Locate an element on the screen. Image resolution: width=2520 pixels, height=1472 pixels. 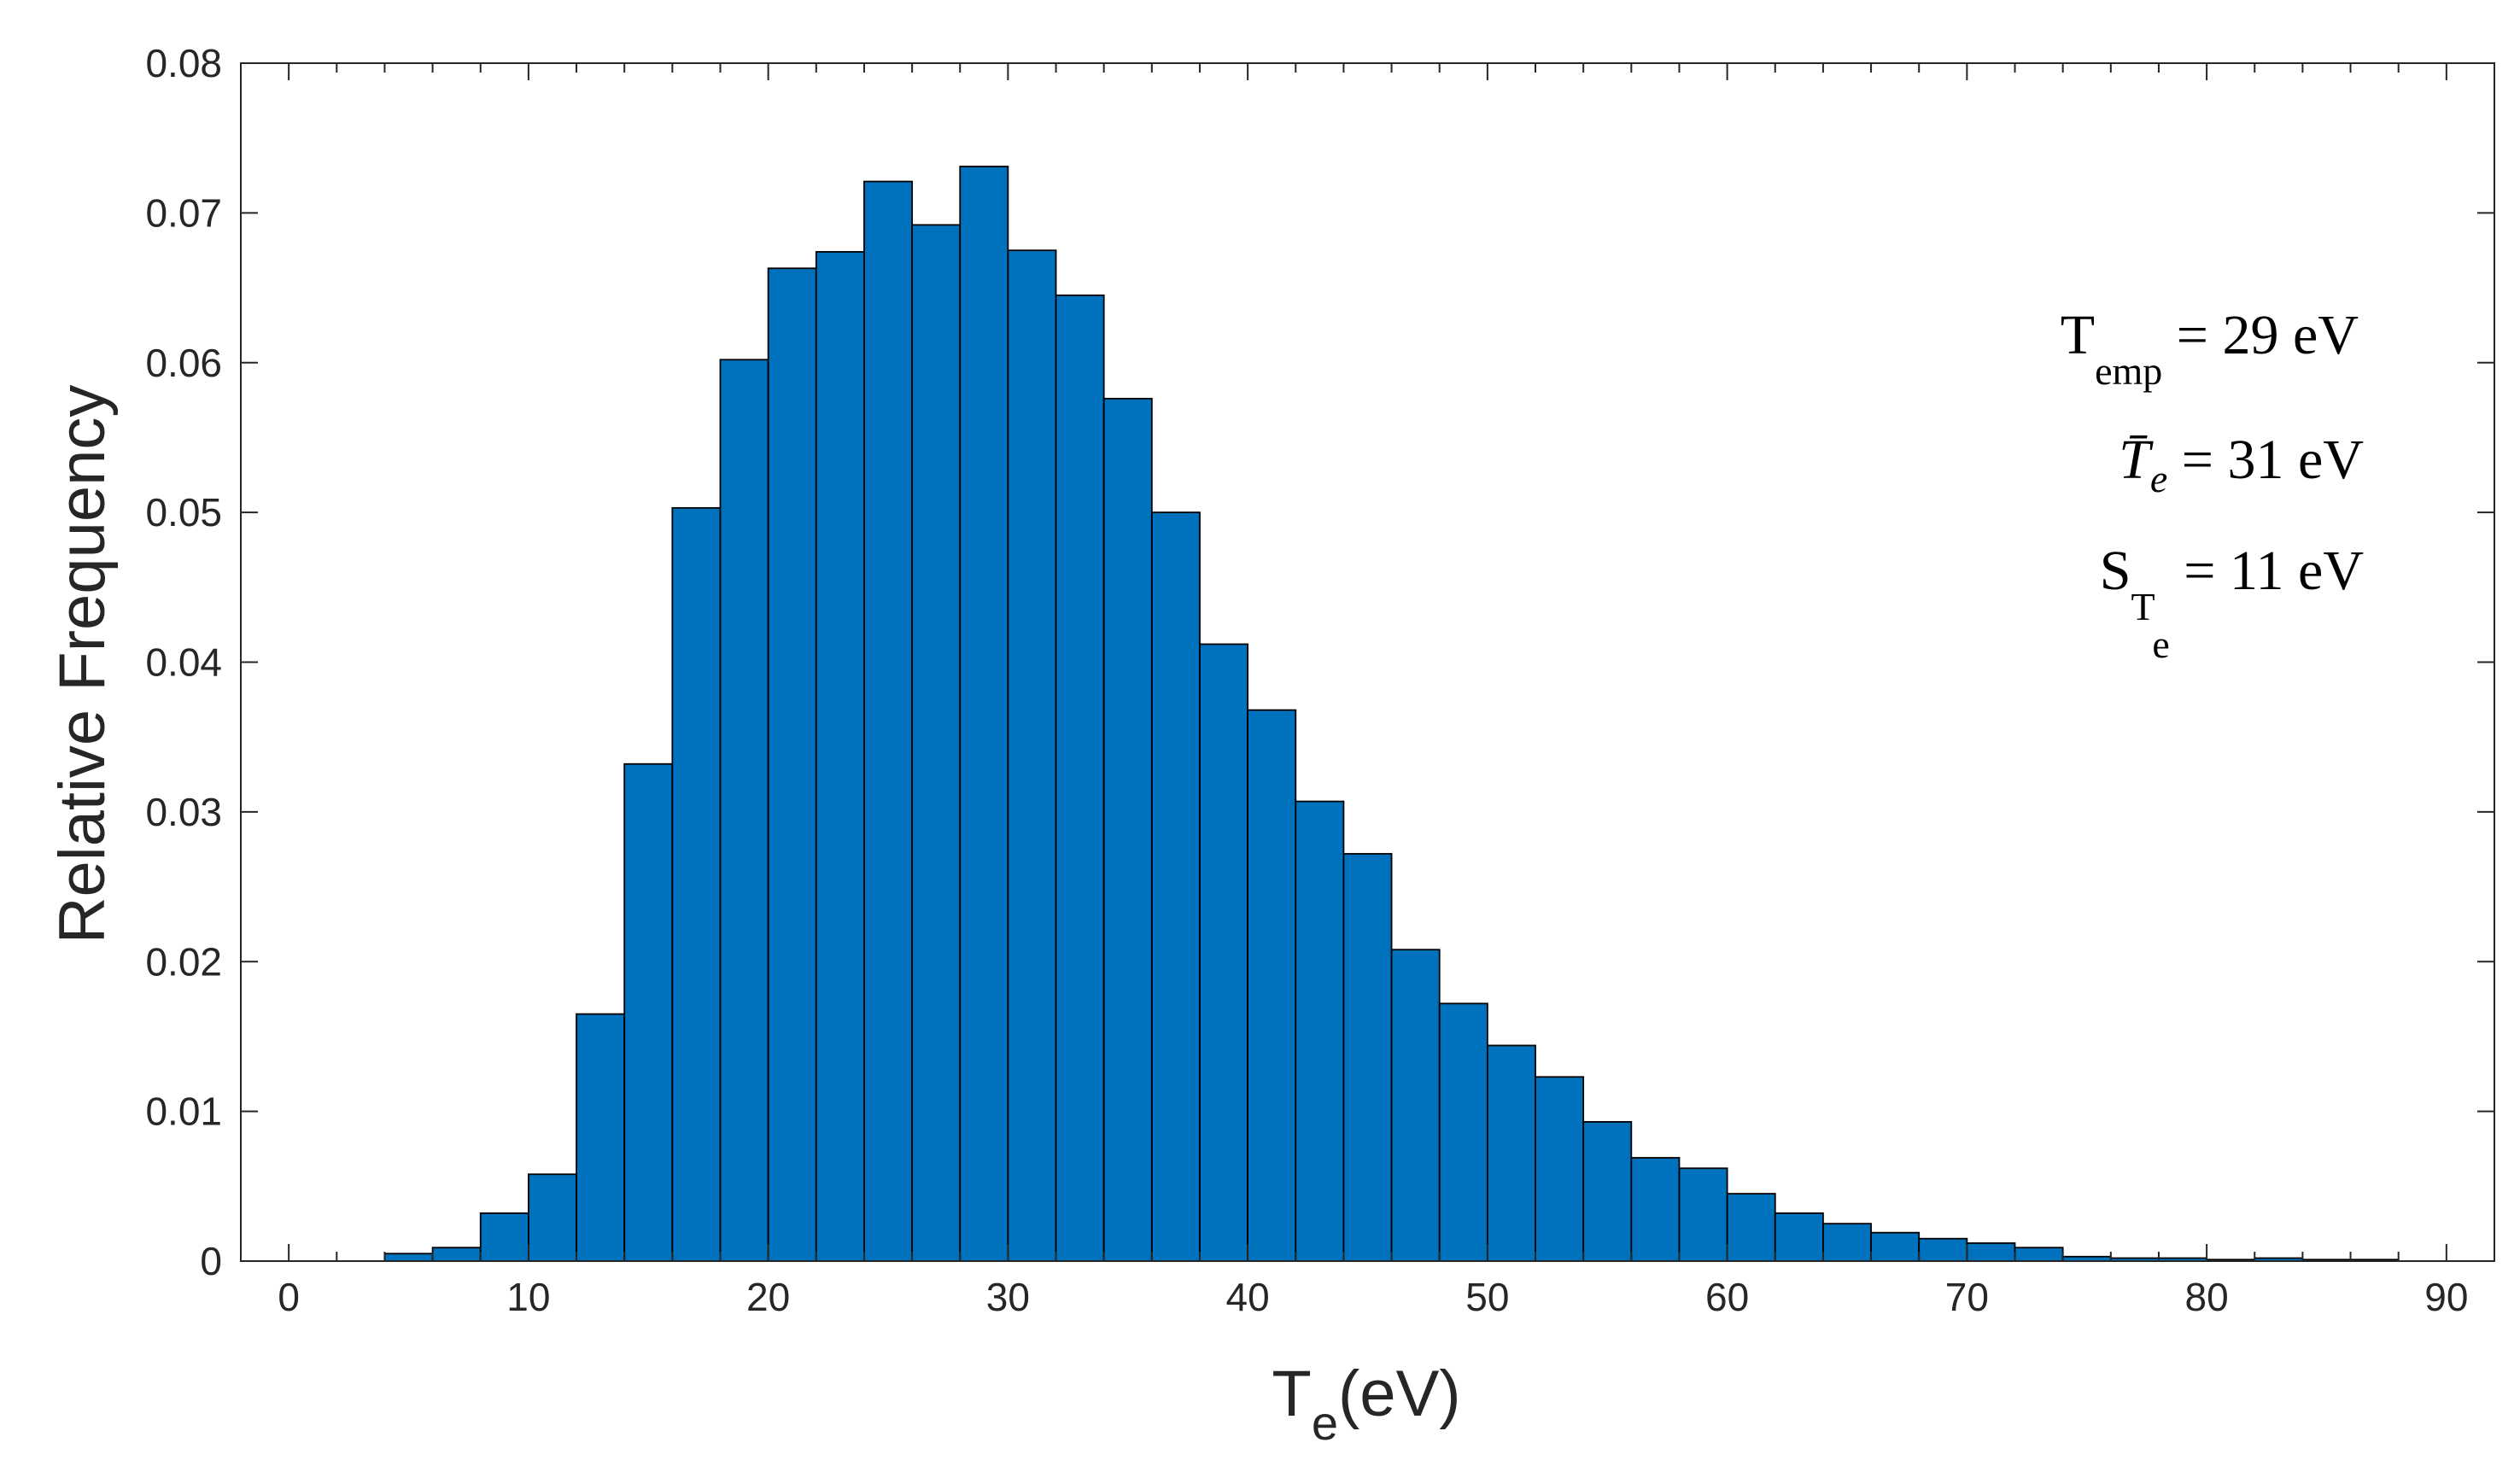
annotation-mean-spacer2 is located at coordinates (2220, 460).